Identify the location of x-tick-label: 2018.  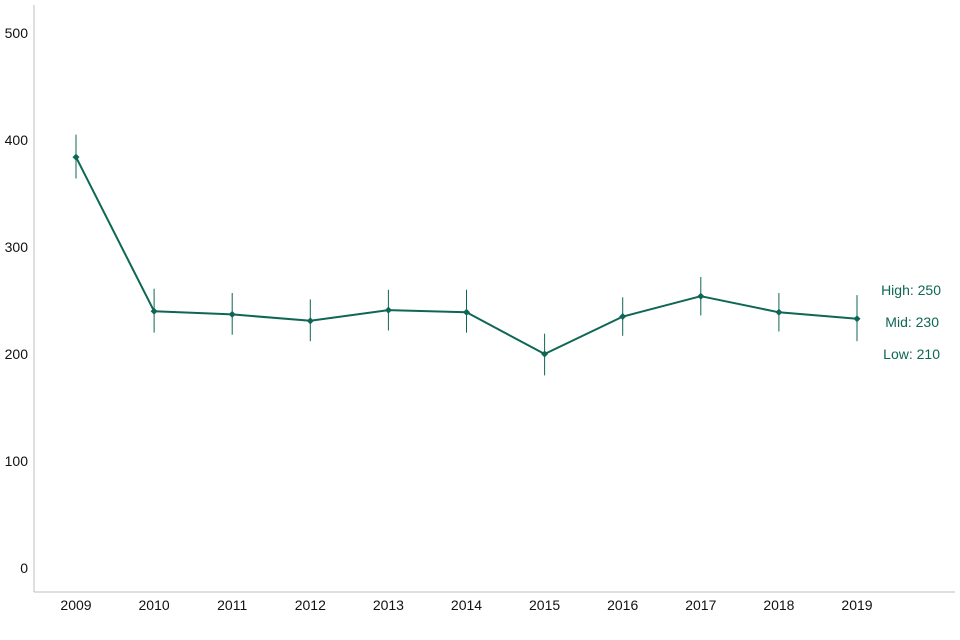
(778, 605).